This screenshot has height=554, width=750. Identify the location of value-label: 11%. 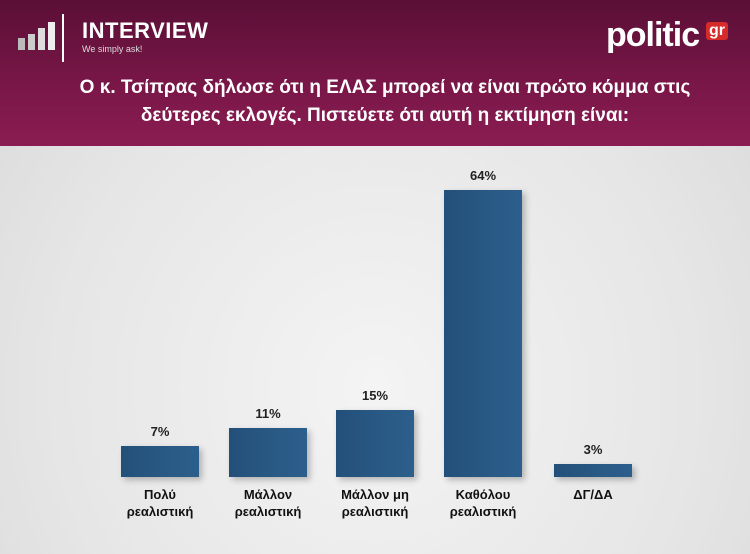
(268, 413).